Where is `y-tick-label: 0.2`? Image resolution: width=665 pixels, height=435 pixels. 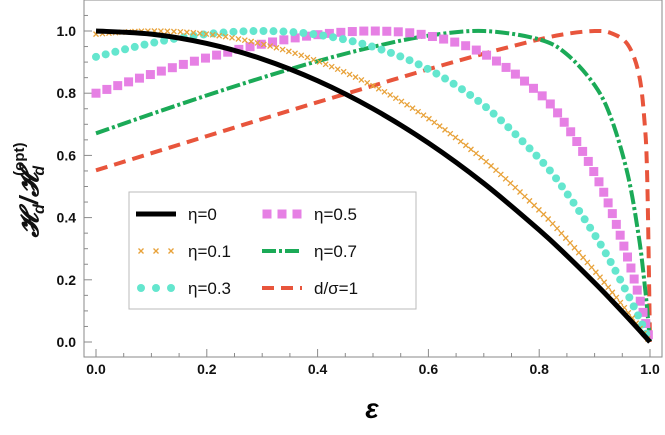 y-tick-label: 0.2 is located at coordinates (67, 280).